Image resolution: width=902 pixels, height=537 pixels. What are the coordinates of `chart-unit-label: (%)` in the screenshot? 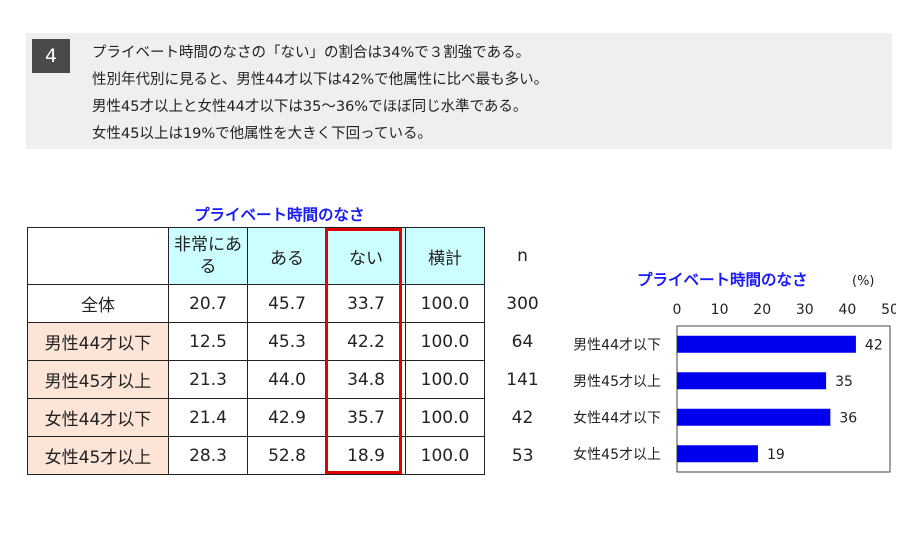 It's located at (863, 281).